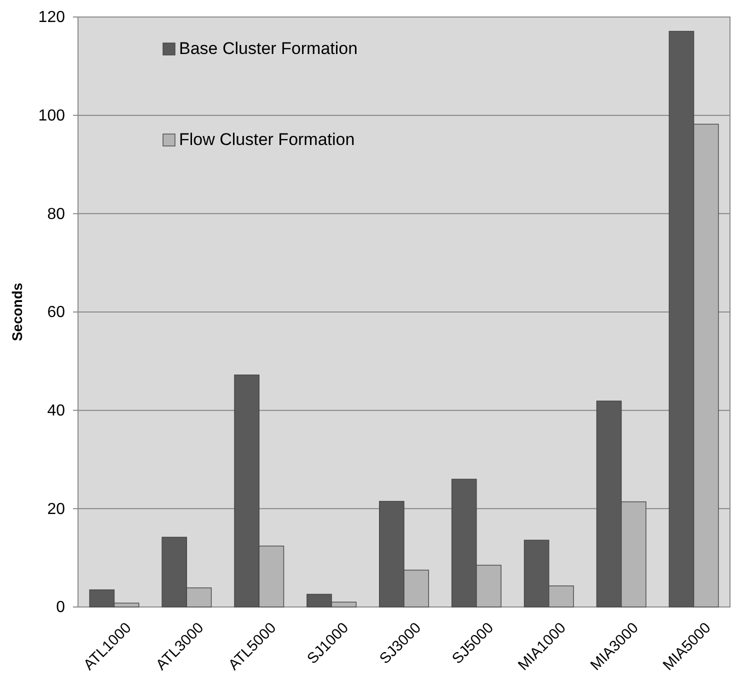 The height and width of the screenshot is (690, 736). Describe the element at coordinates (56, 214) in the screenshot. I see `y-tick-label: 80` at that location.